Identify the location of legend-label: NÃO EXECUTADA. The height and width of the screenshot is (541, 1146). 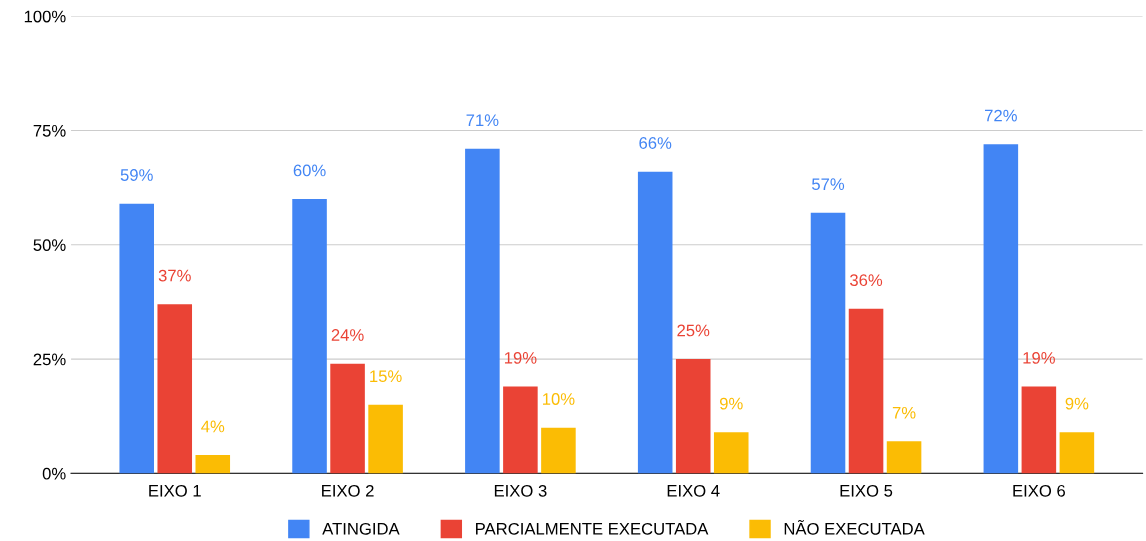
(854, 527).